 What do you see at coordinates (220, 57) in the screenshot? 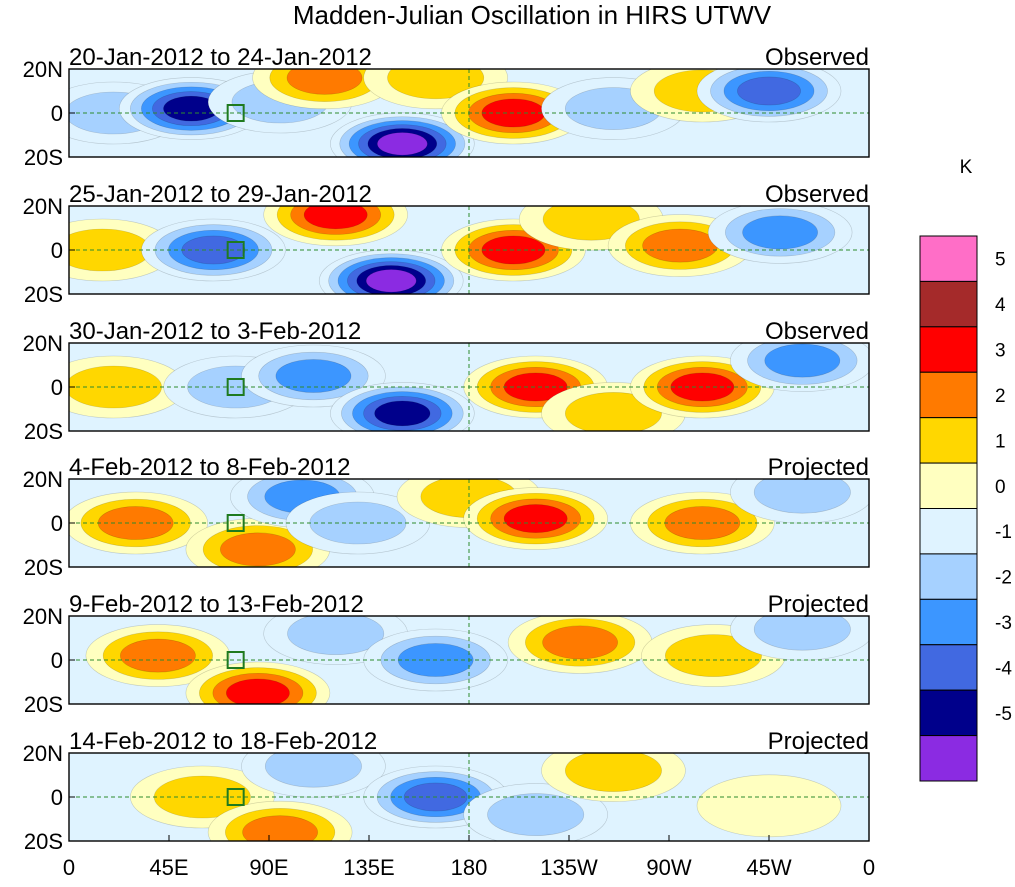
I see `panel-period: 20-Jan-2012 to 24-Jan-2012` at bounding box center [220, 57].